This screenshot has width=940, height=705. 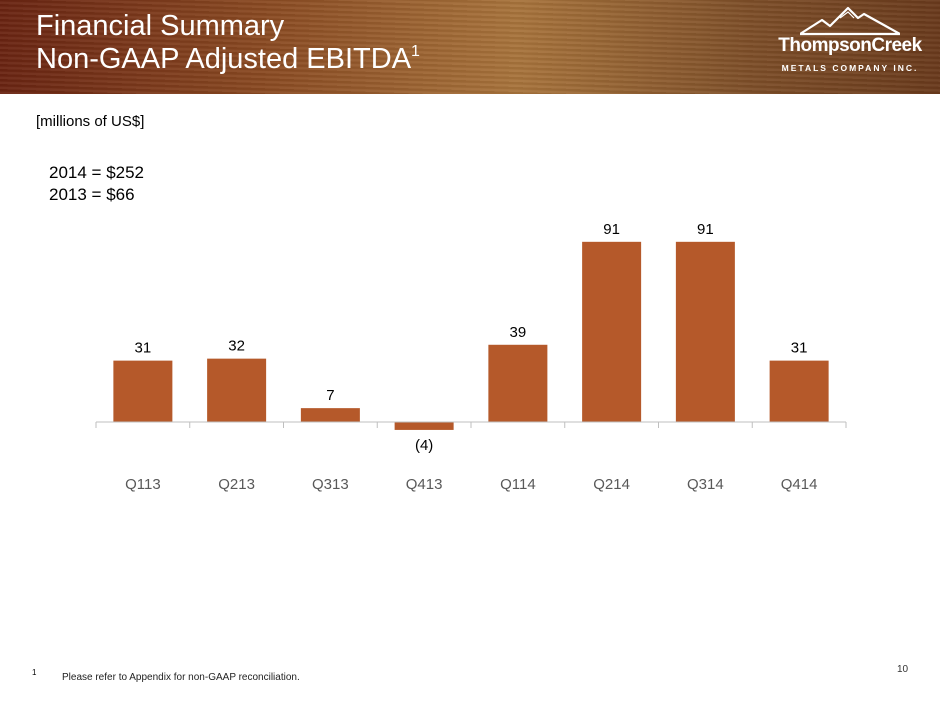 I want to click on title-line-1: Financial Summary, so click(x=160, y=26).